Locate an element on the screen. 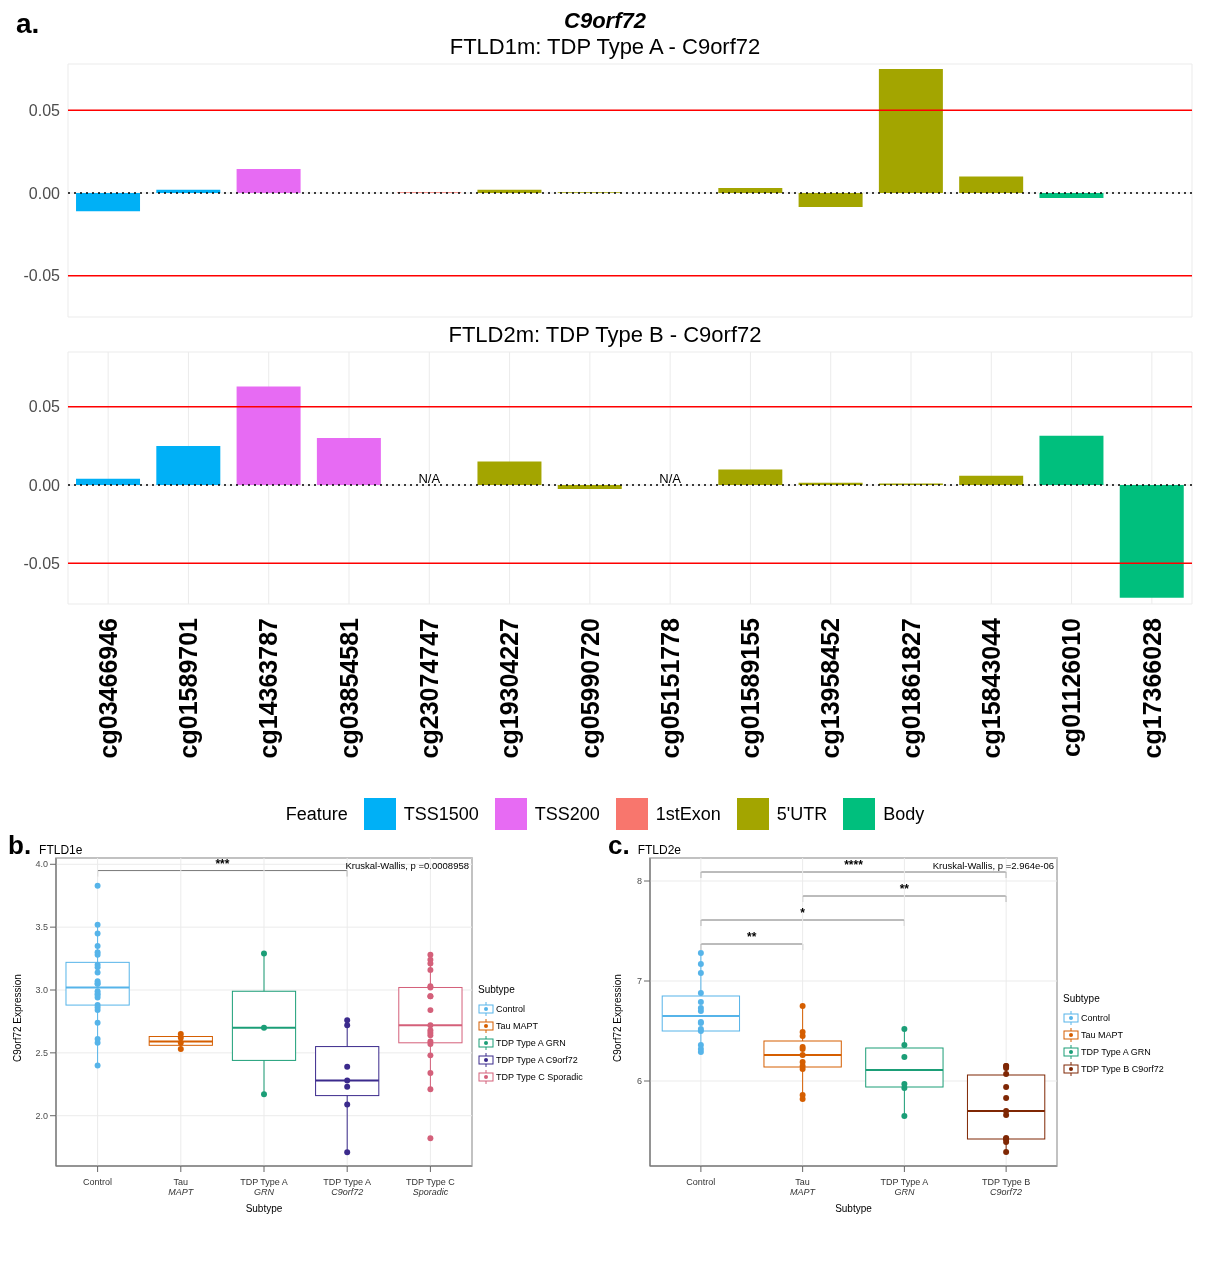 The width and height of the screenshot is (1210, 1272). x-tick-label: cg01126010 is located at coordinates (1071, 688).